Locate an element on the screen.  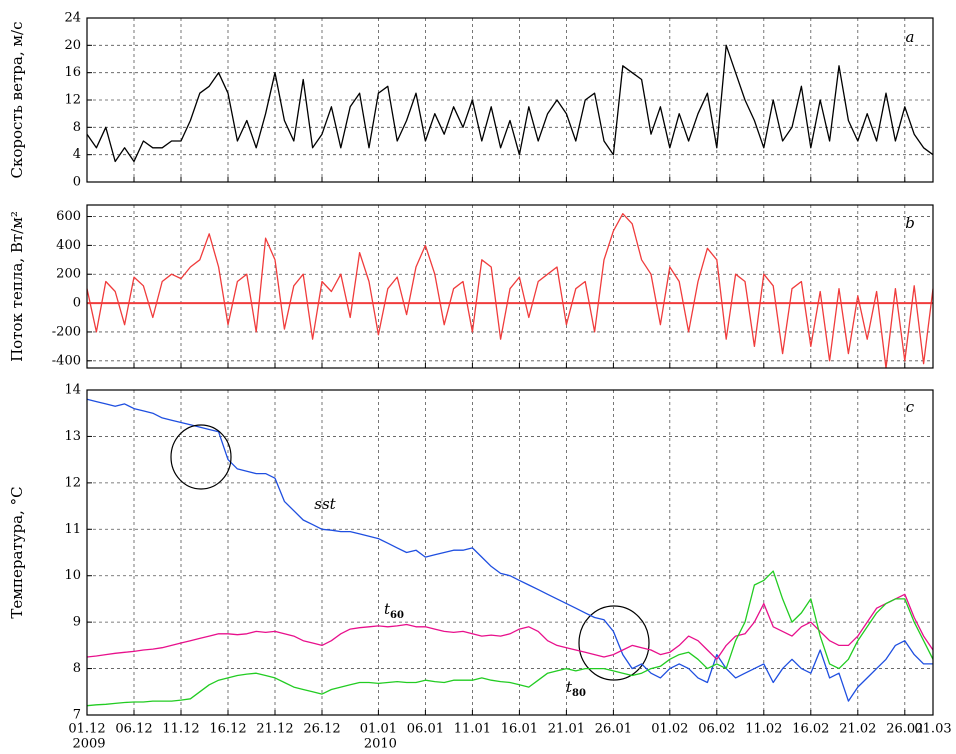
y-tick-label: -400 is located at coordinates (66, 360).